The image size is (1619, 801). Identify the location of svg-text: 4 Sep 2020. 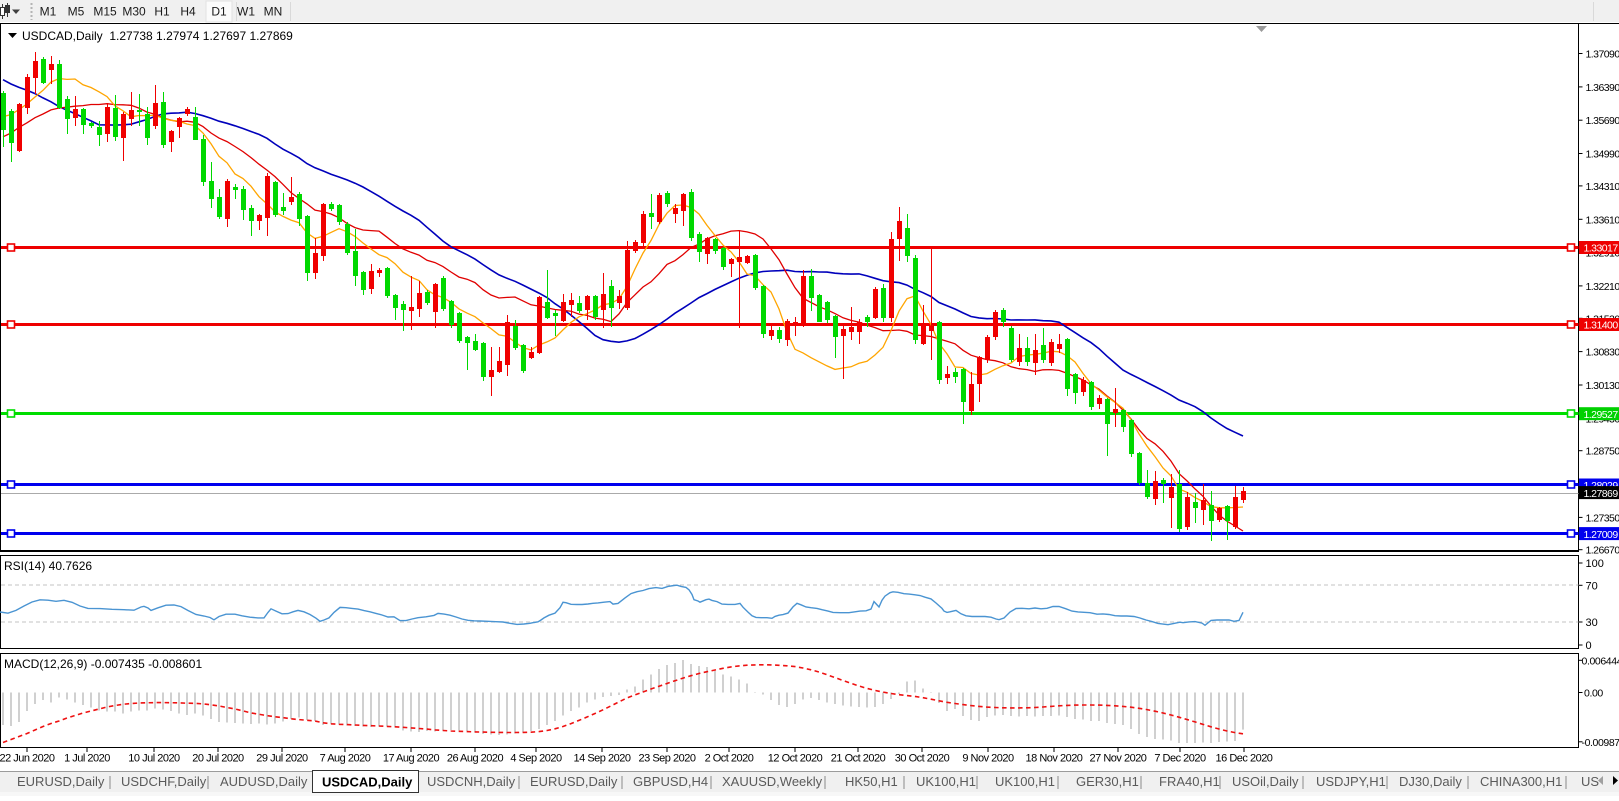
(536, 759).